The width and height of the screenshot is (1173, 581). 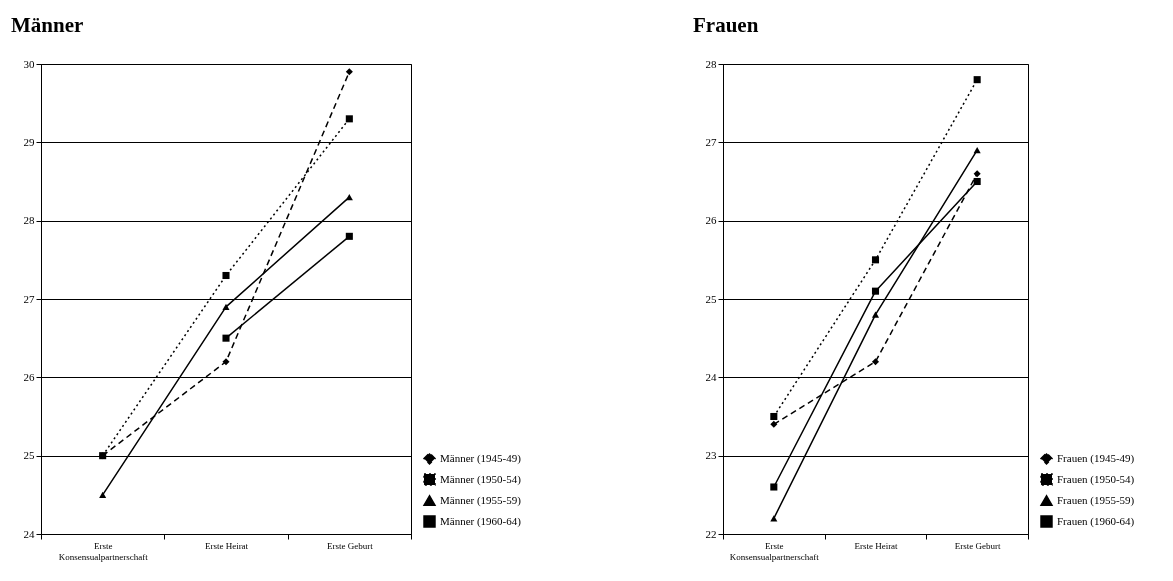 I want to click on legend-label: Männer (1955-59), so click(x=481, y=500).